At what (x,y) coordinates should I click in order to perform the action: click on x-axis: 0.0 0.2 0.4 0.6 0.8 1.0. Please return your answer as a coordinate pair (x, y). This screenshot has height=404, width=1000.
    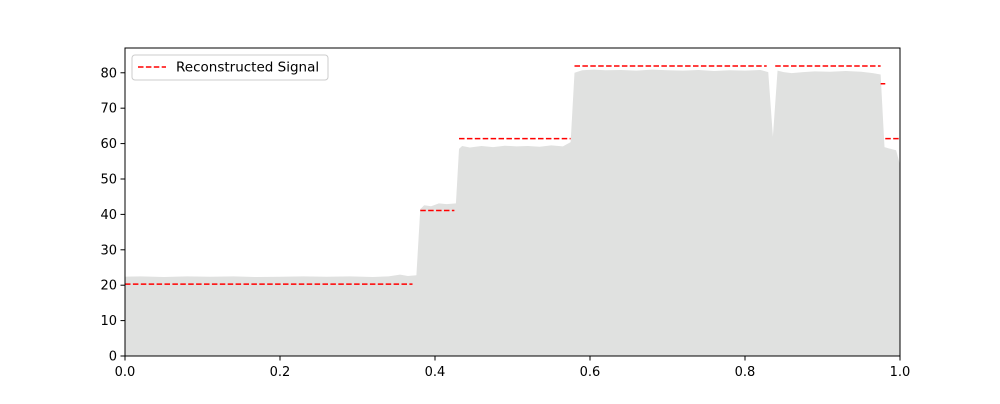
    Looking at the image, I should click on (513, 368).